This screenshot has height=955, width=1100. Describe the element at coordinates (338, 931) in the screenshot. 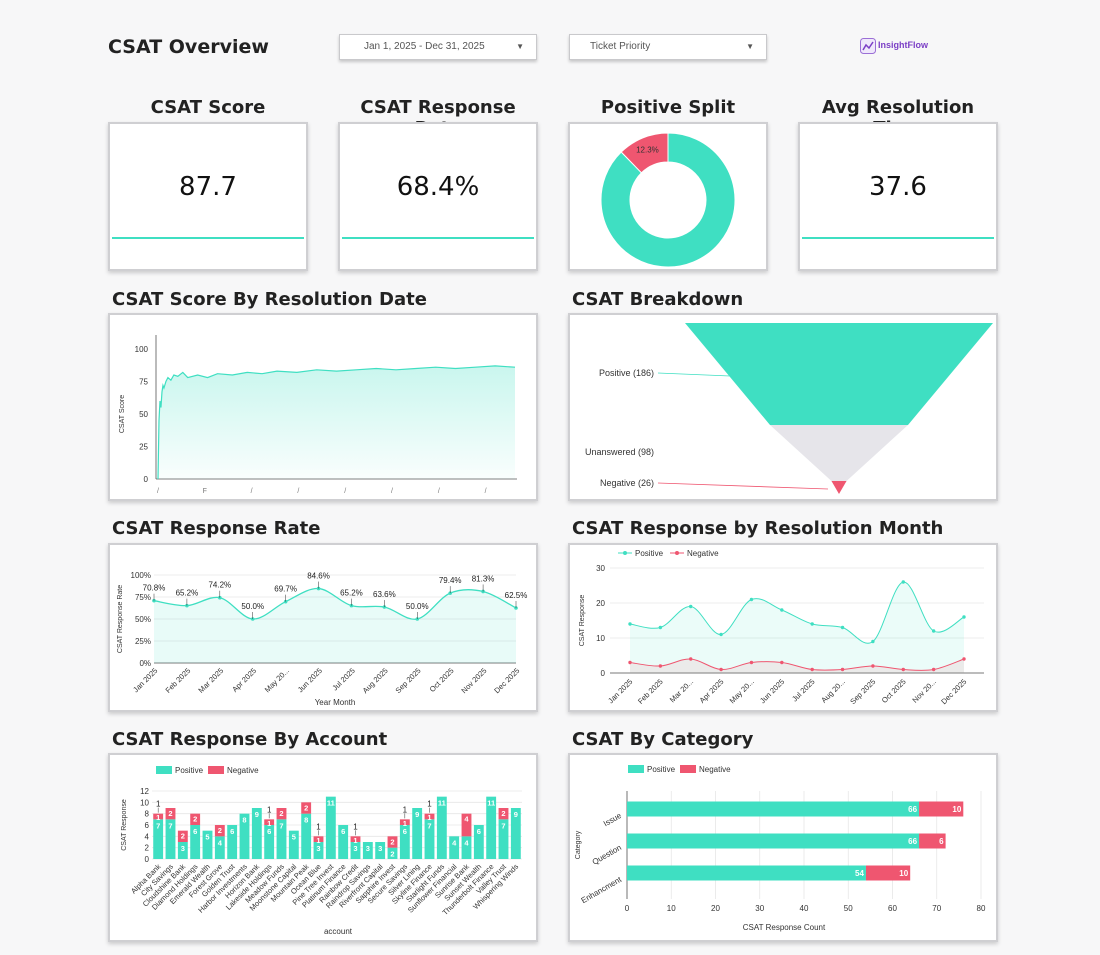

I see `x-axis-label: account` at that location.